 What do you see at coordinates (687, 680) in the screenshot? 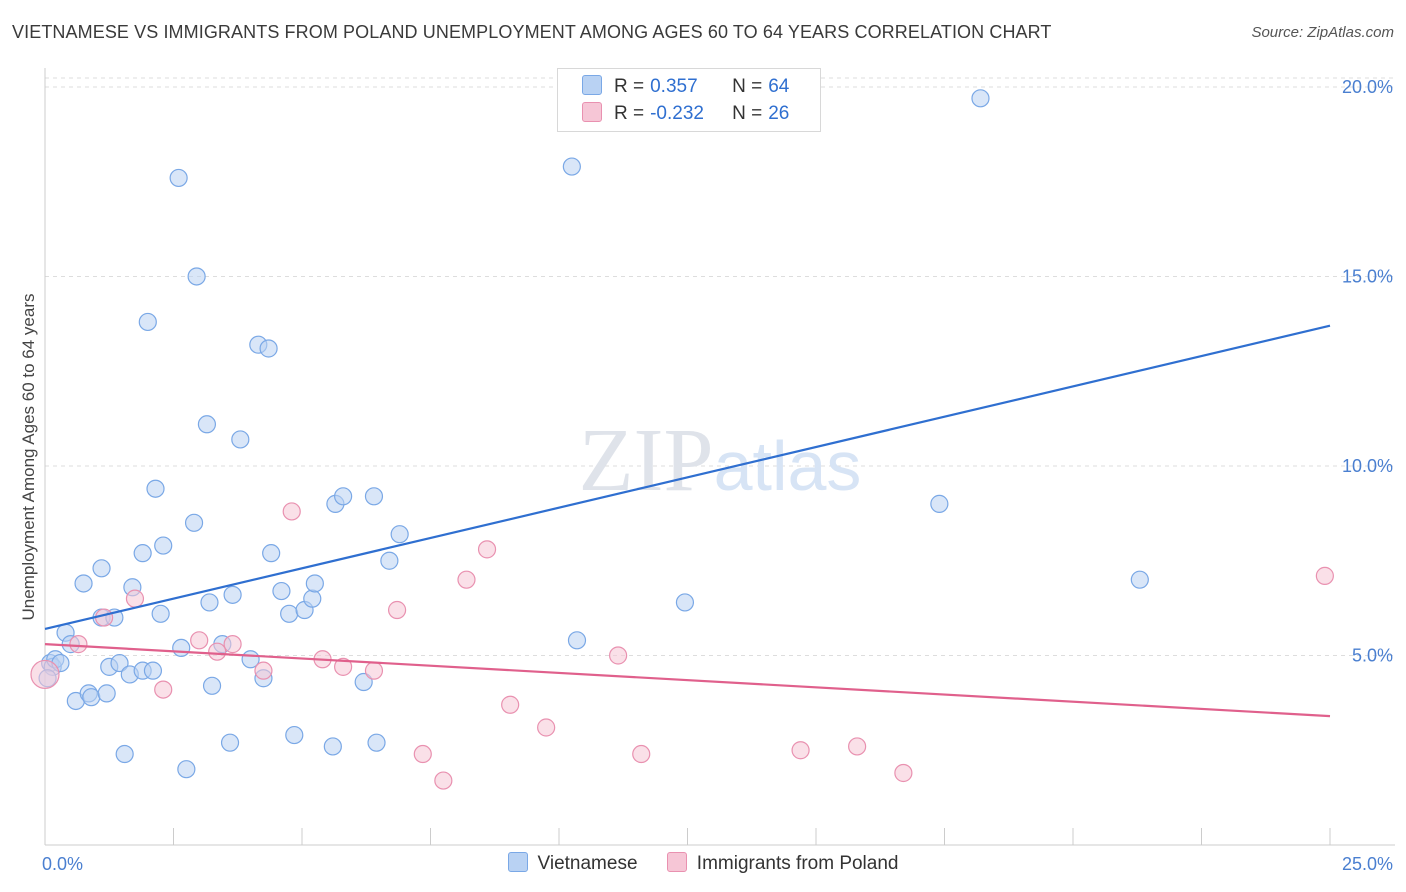
I see `trend-line-poland` at bounding box center [687, 680].